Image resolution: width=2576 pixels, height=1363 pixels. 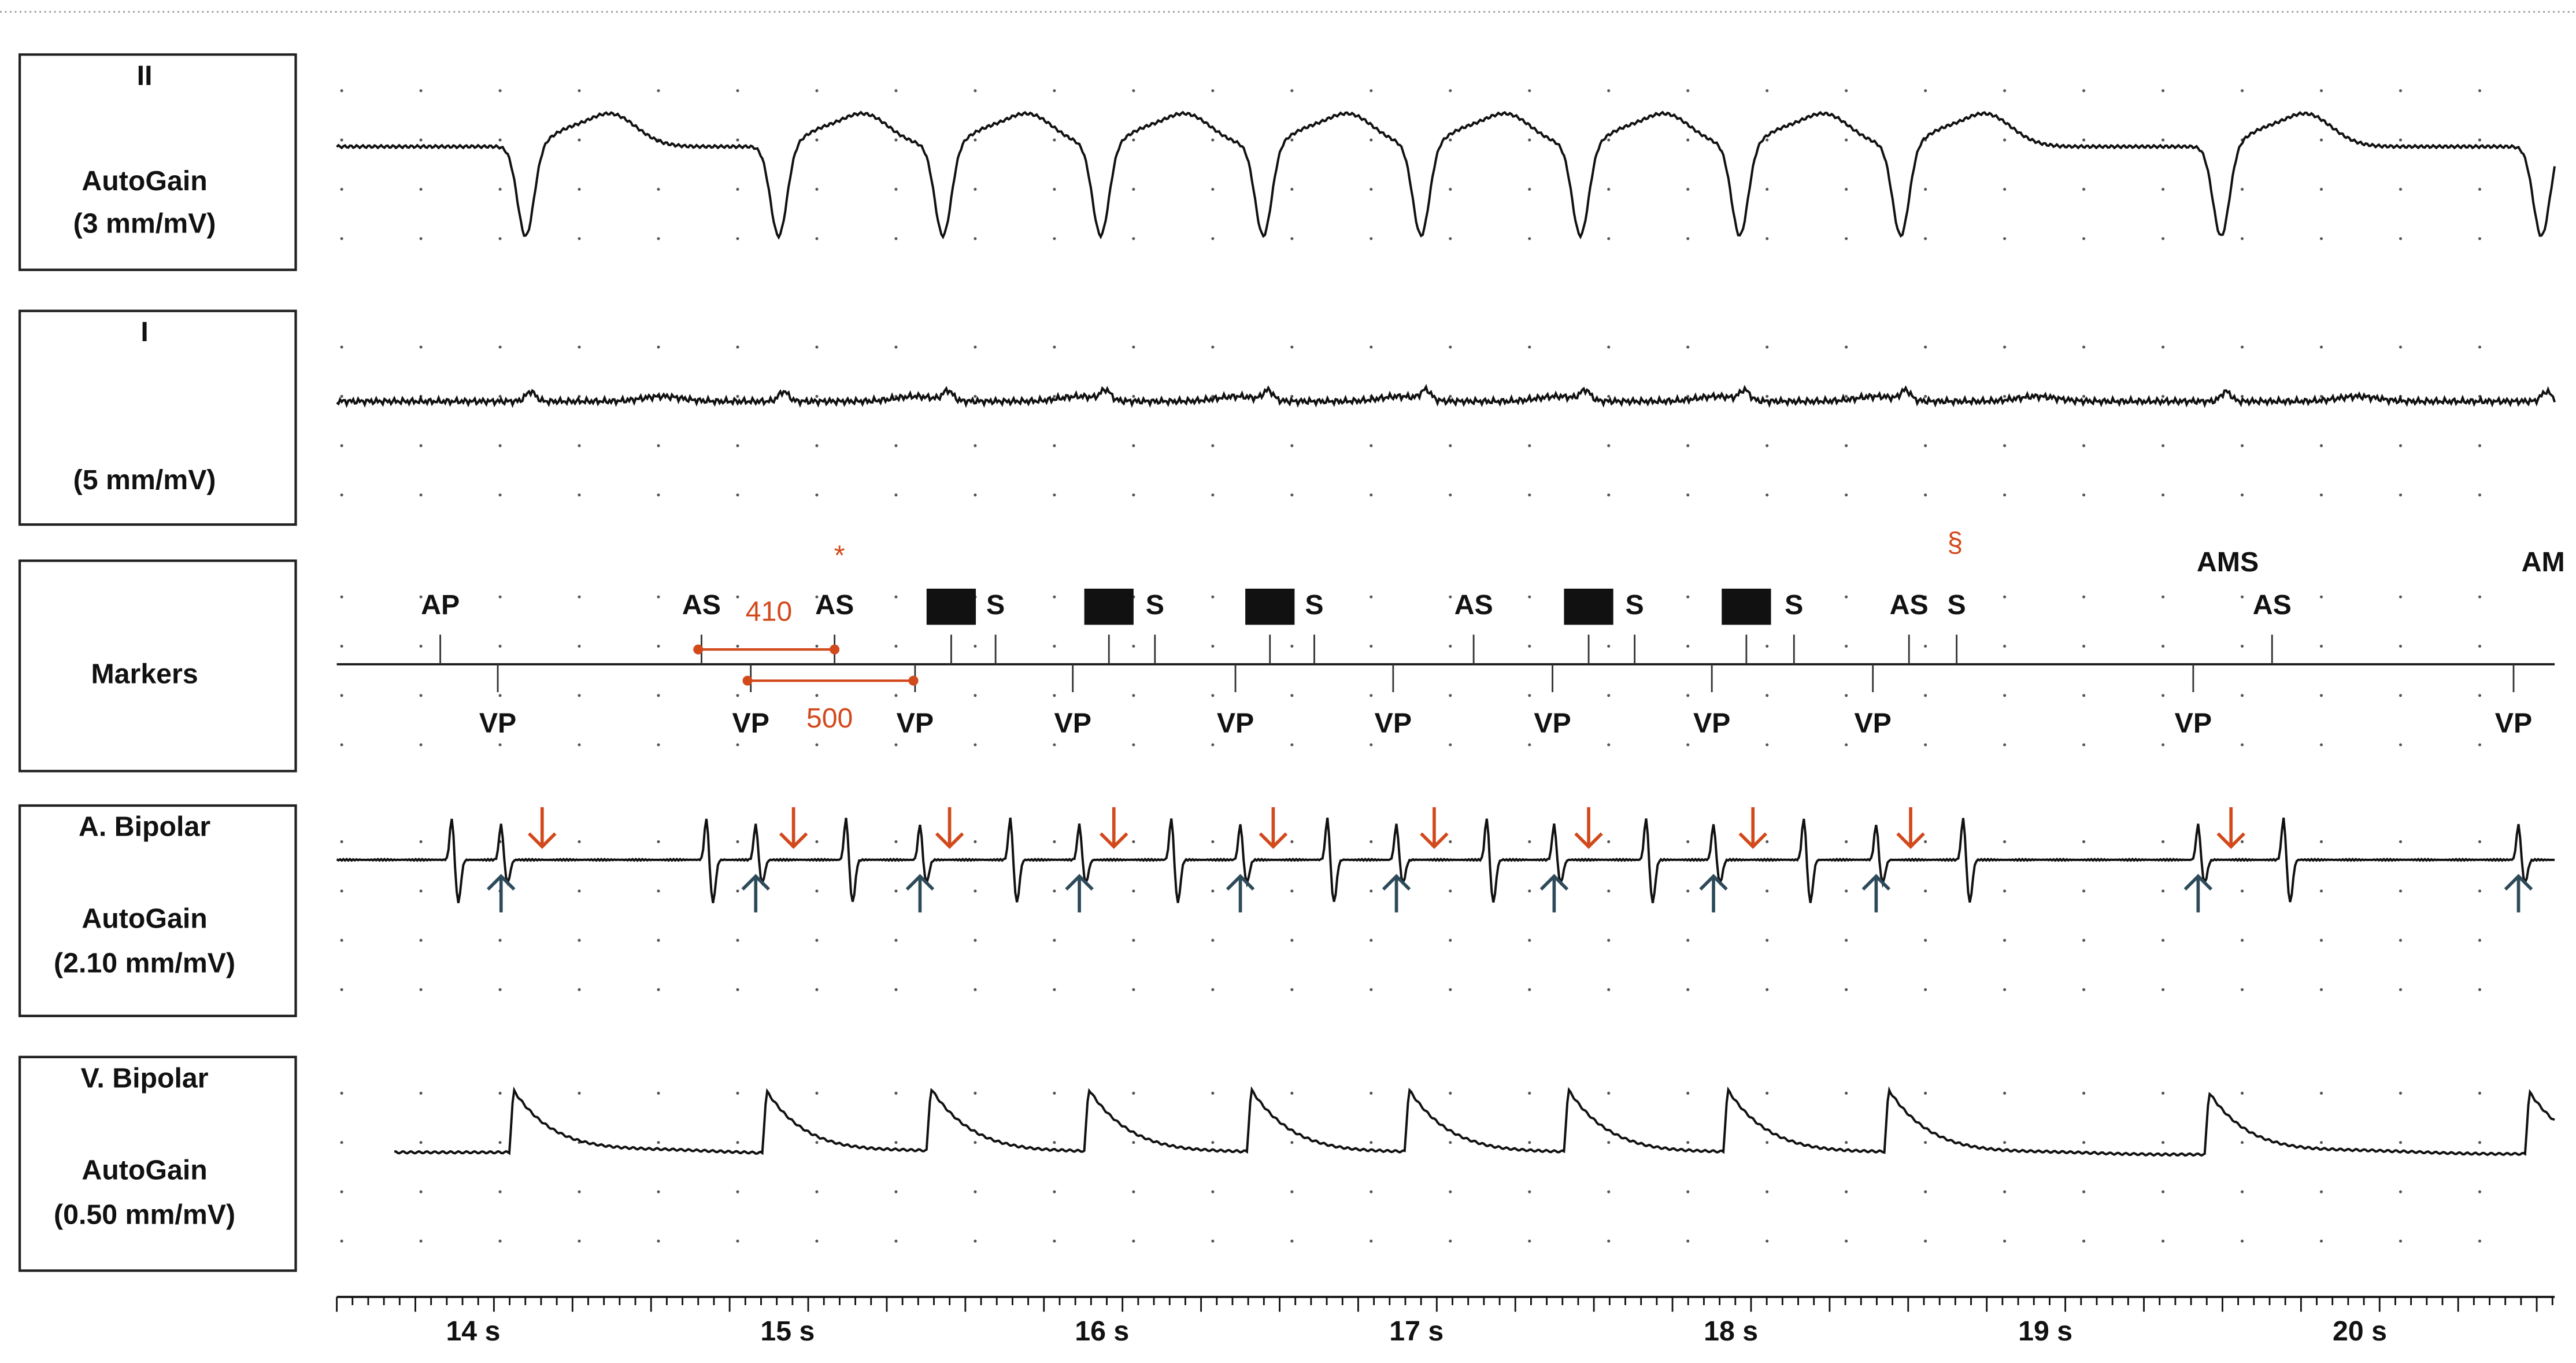 What do you see at coordinates (840, 555) in the screenshot?
I see `symbol: *` at bounding box center [840, 555].